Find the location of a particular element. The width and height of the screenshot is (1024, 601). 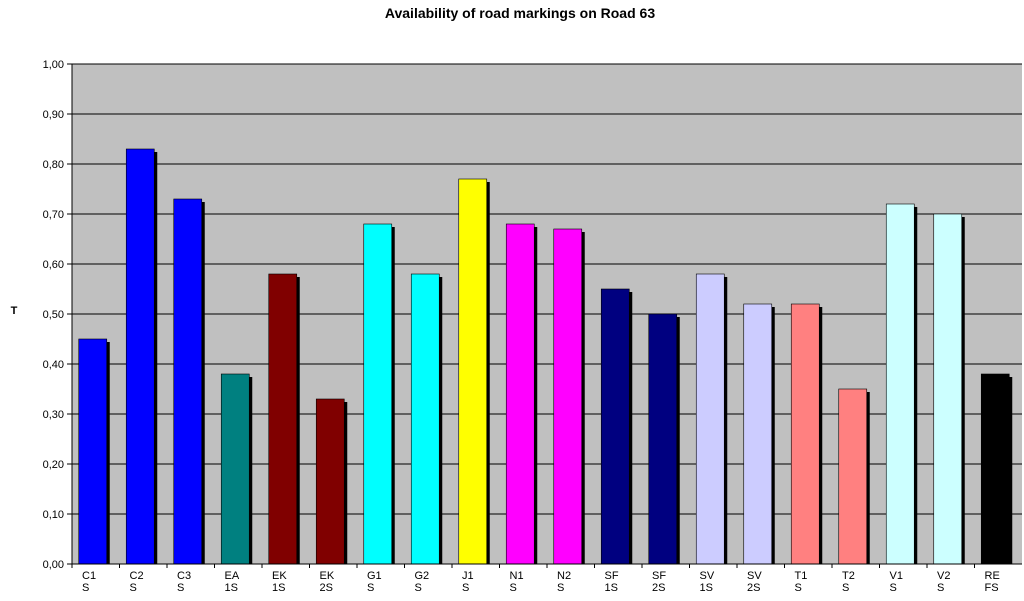

y-axis-label: T is located at coordinates (14, 311).